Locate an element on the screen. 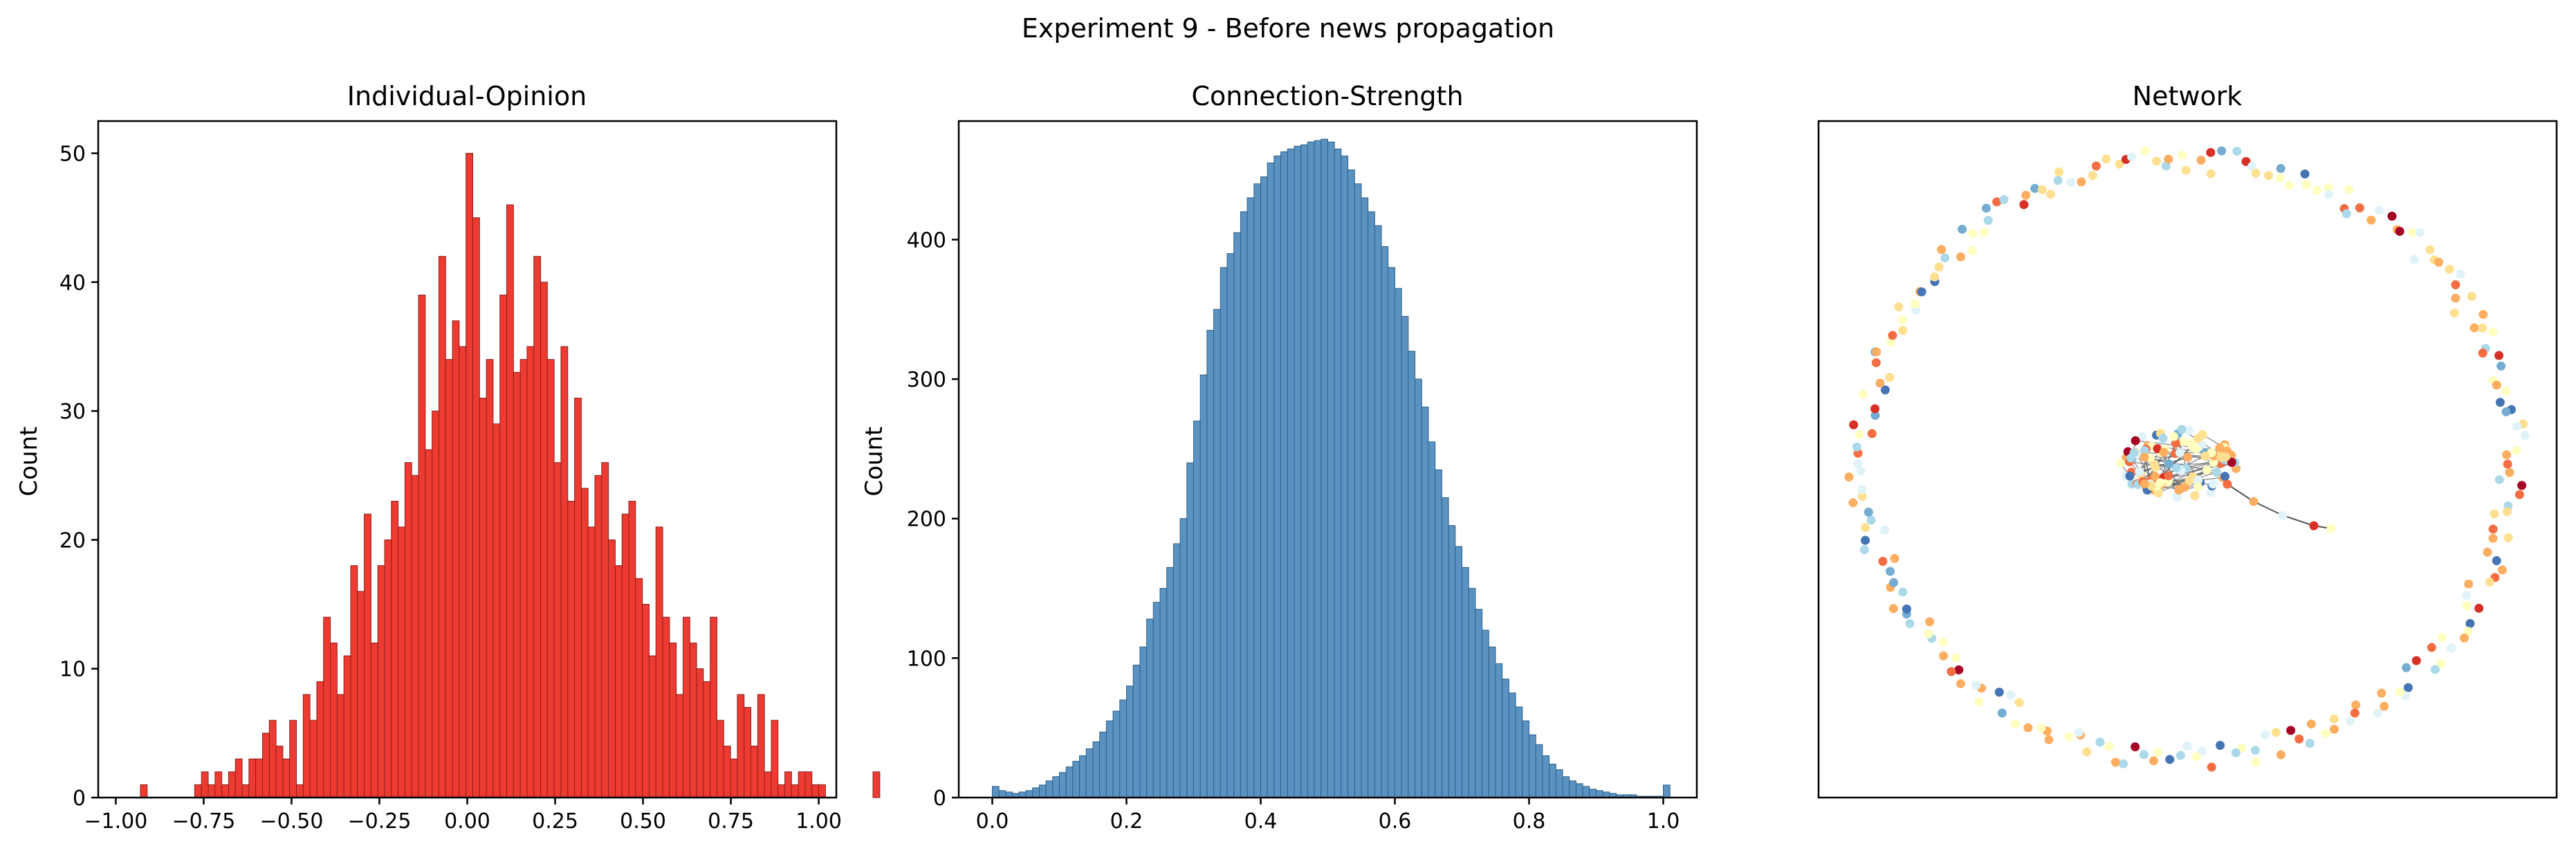  strength-y-tick-label: 0 is located at coordinates (939, 799).